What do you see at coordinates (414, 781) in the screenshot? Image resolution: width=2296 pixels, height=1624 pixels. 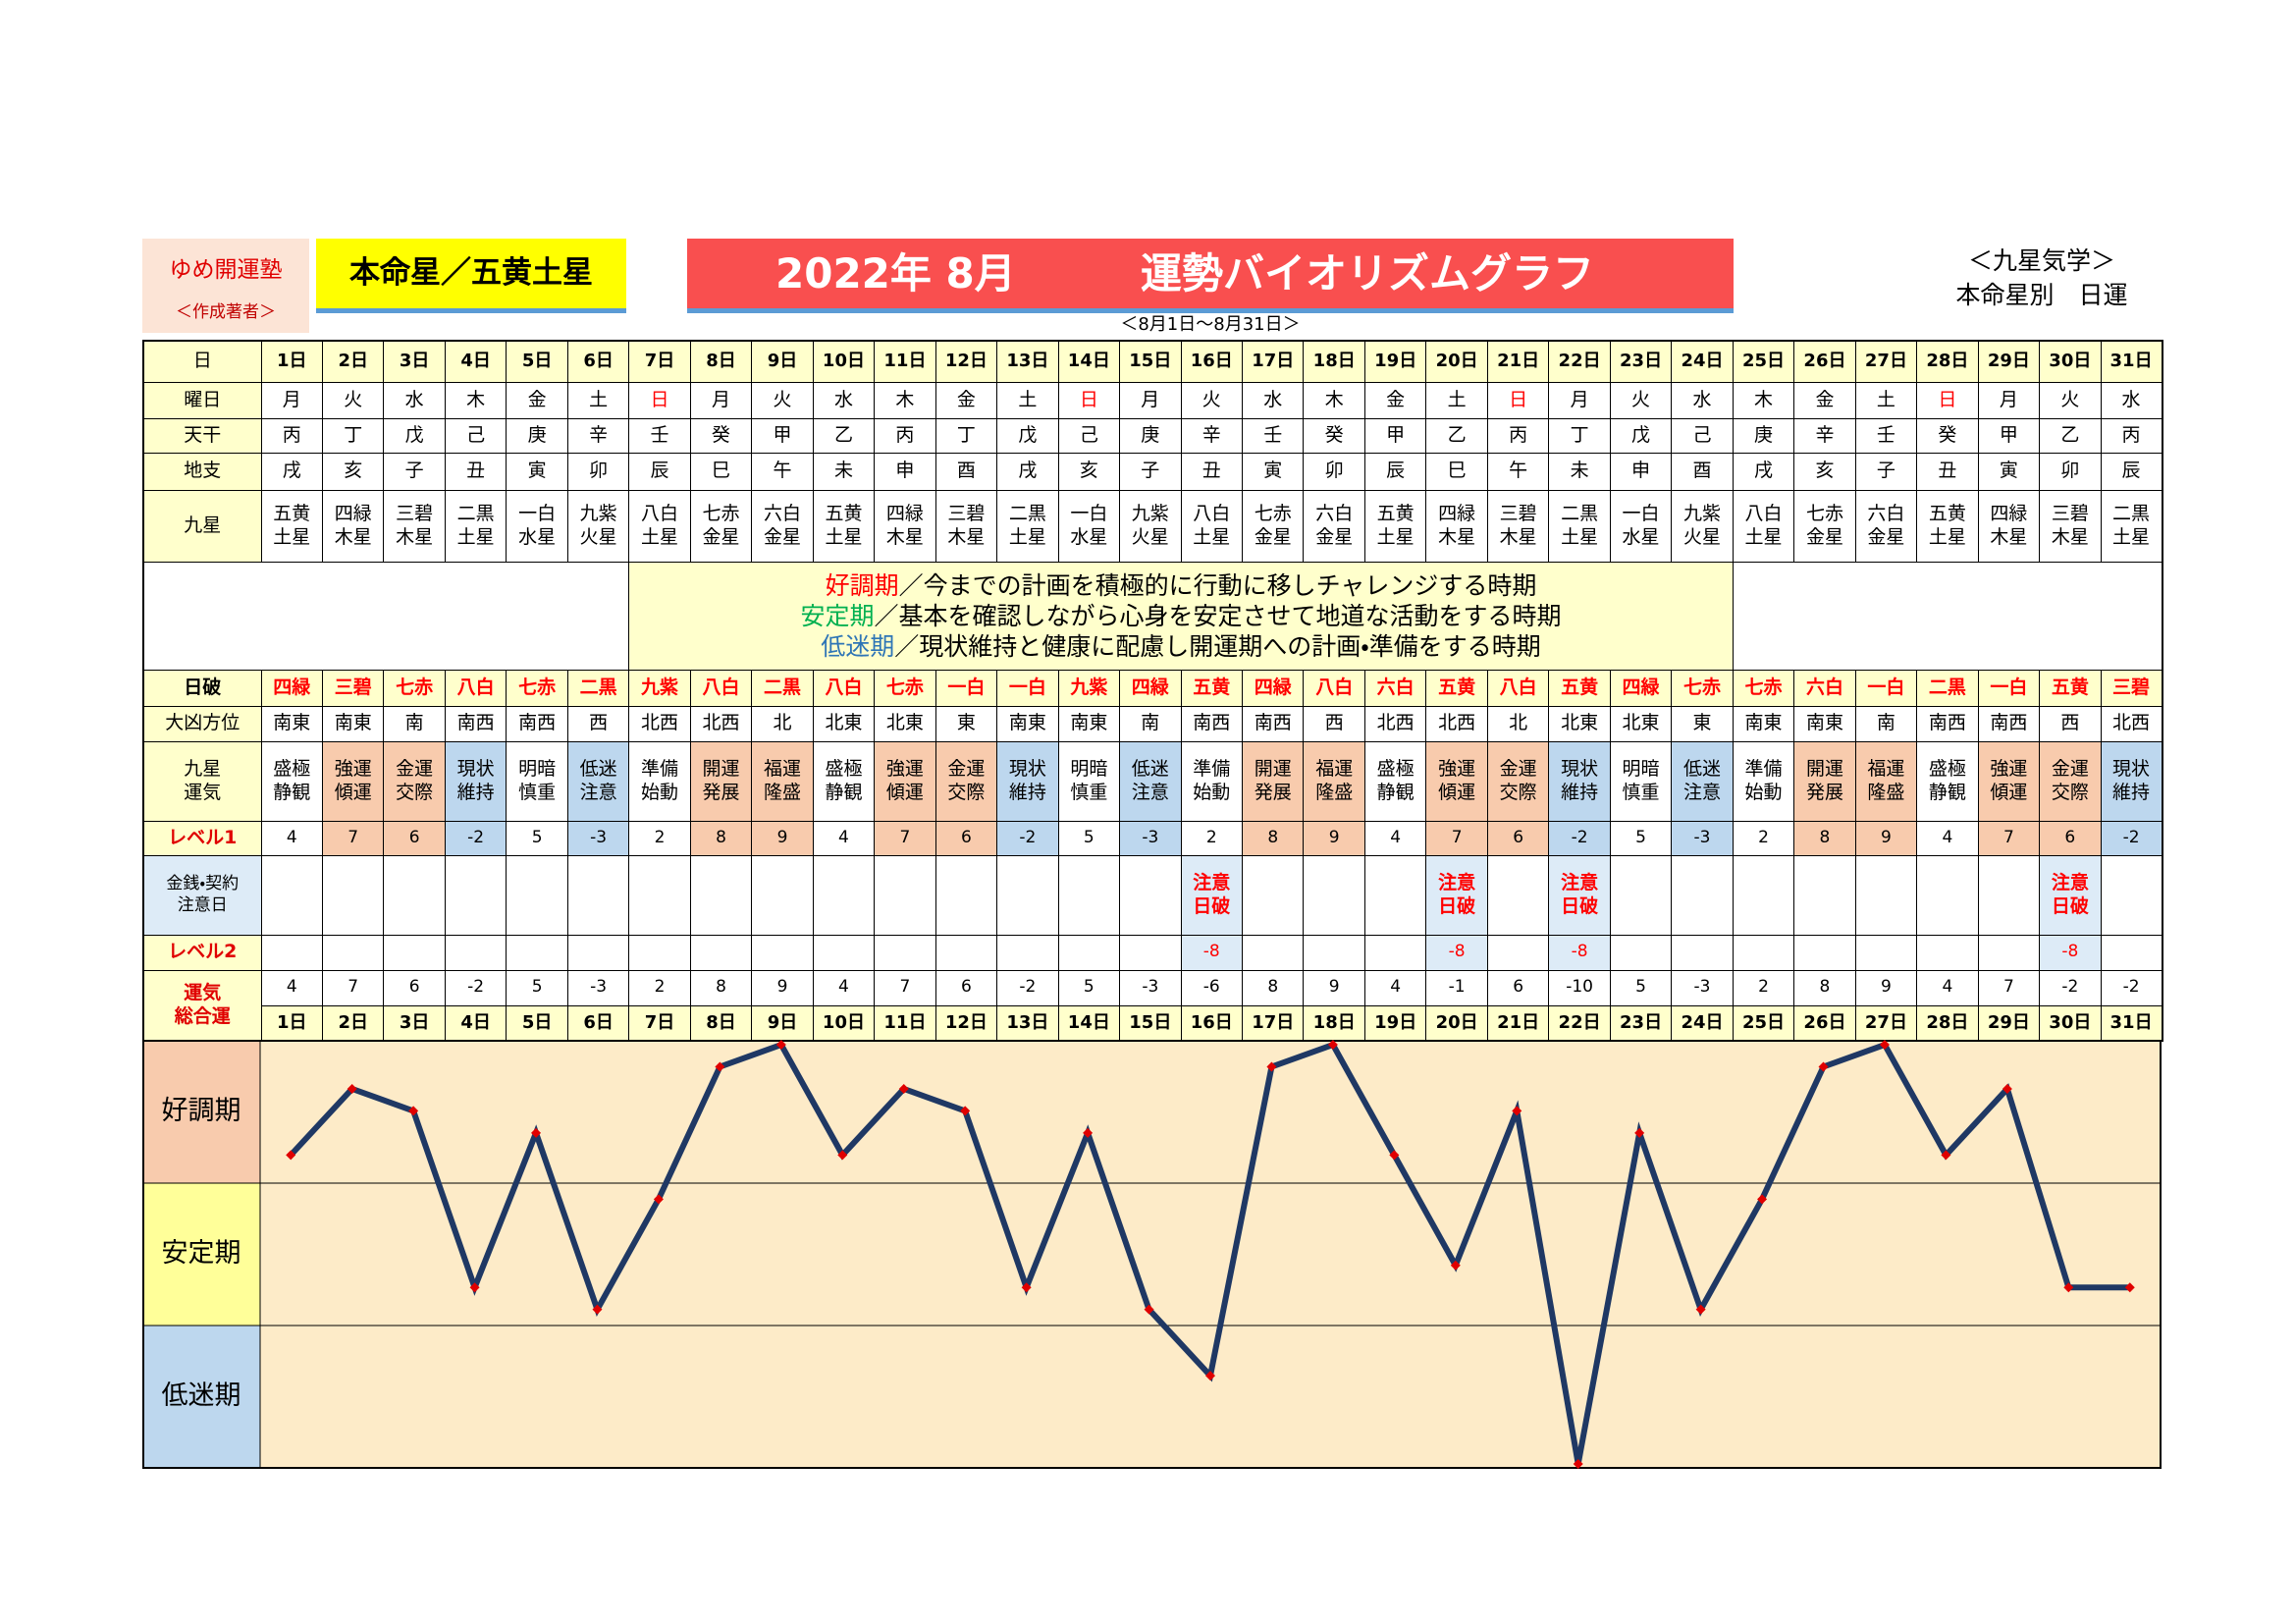 I see `fortune-cell: 金運交際` at bounding box center [414, 781].